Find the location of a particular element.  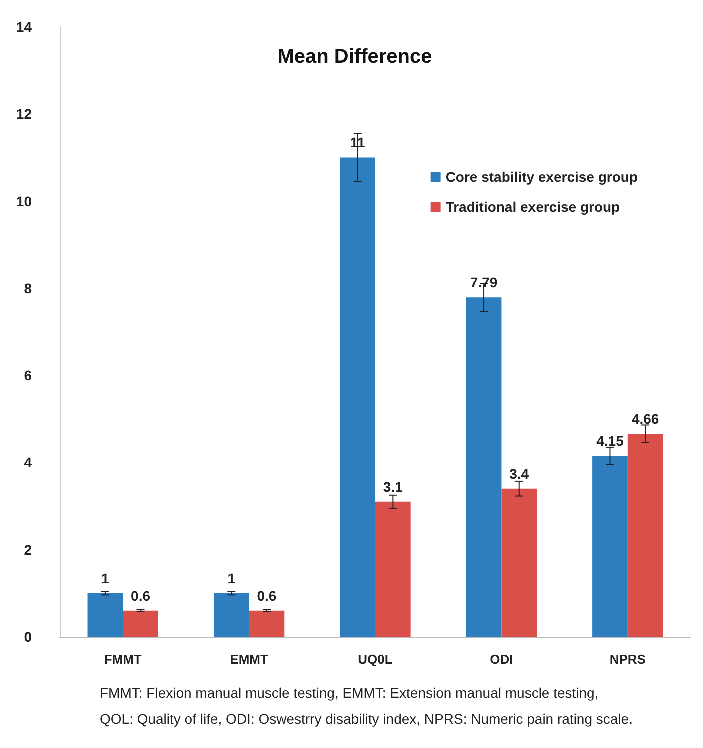

y-tick-label: 0 is located at coordinates (28, 637).